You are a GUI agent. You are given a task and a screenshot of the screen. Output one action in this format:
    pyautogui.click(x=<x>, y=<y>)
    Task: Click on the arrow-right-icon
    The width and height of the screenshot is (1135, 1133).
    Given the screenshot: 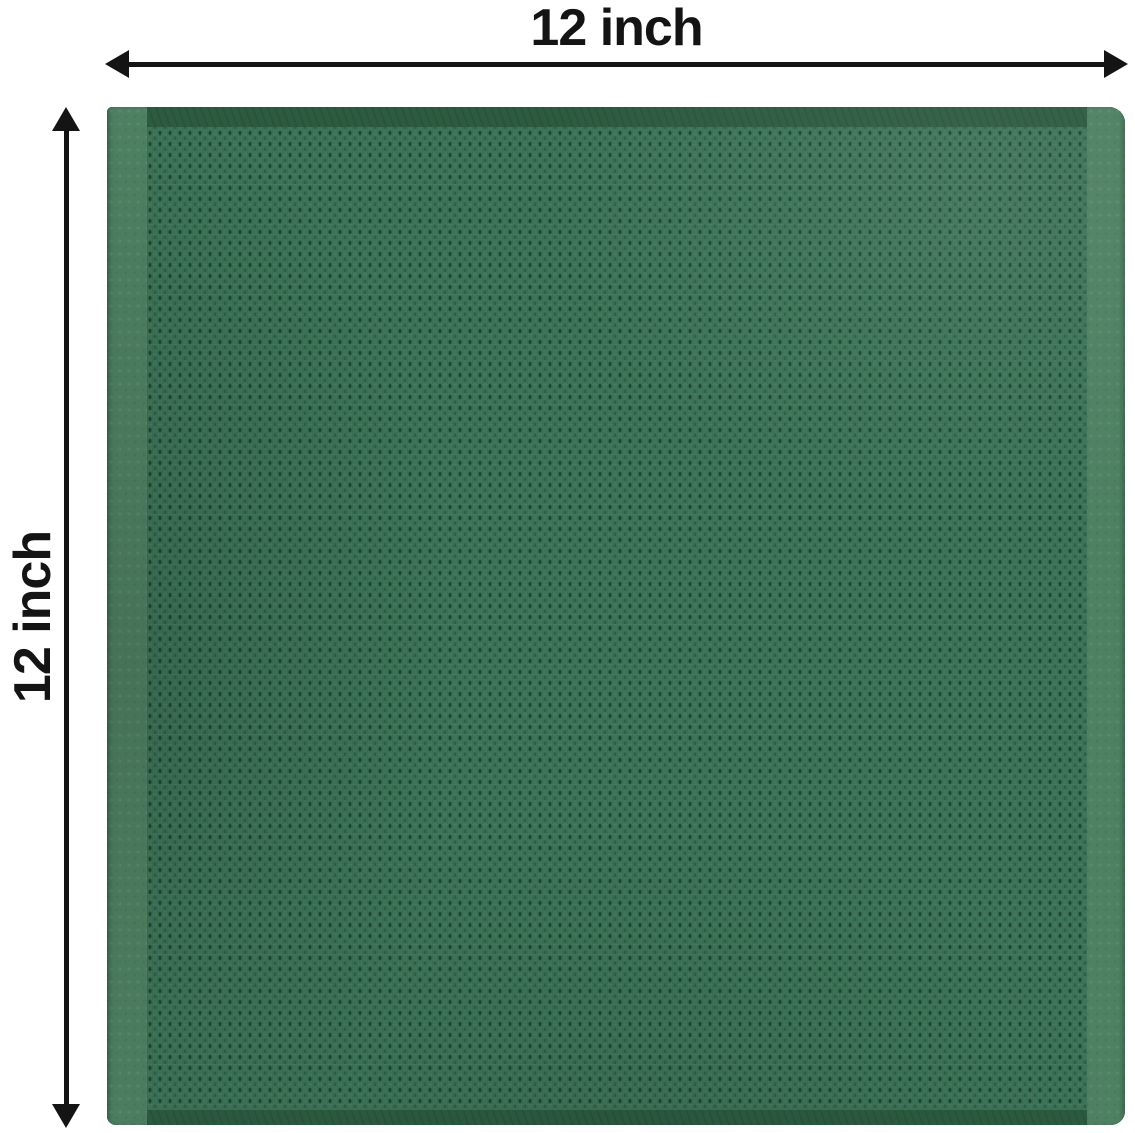 What is the action you would take?
    pyautogui.click(x=1116, y=64)
    